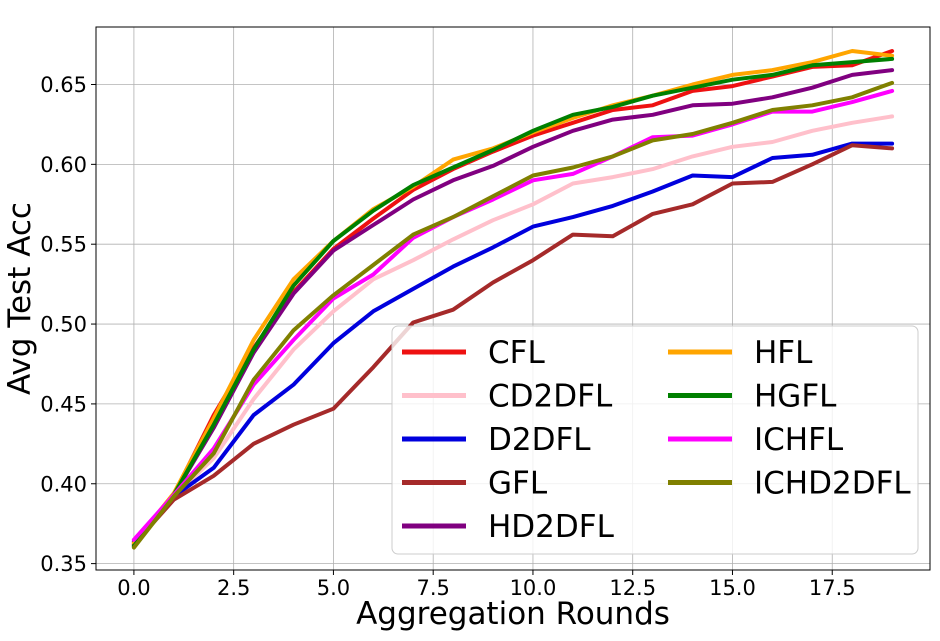  I want to click on x-tick-label: 17.5, so click(832, 588).